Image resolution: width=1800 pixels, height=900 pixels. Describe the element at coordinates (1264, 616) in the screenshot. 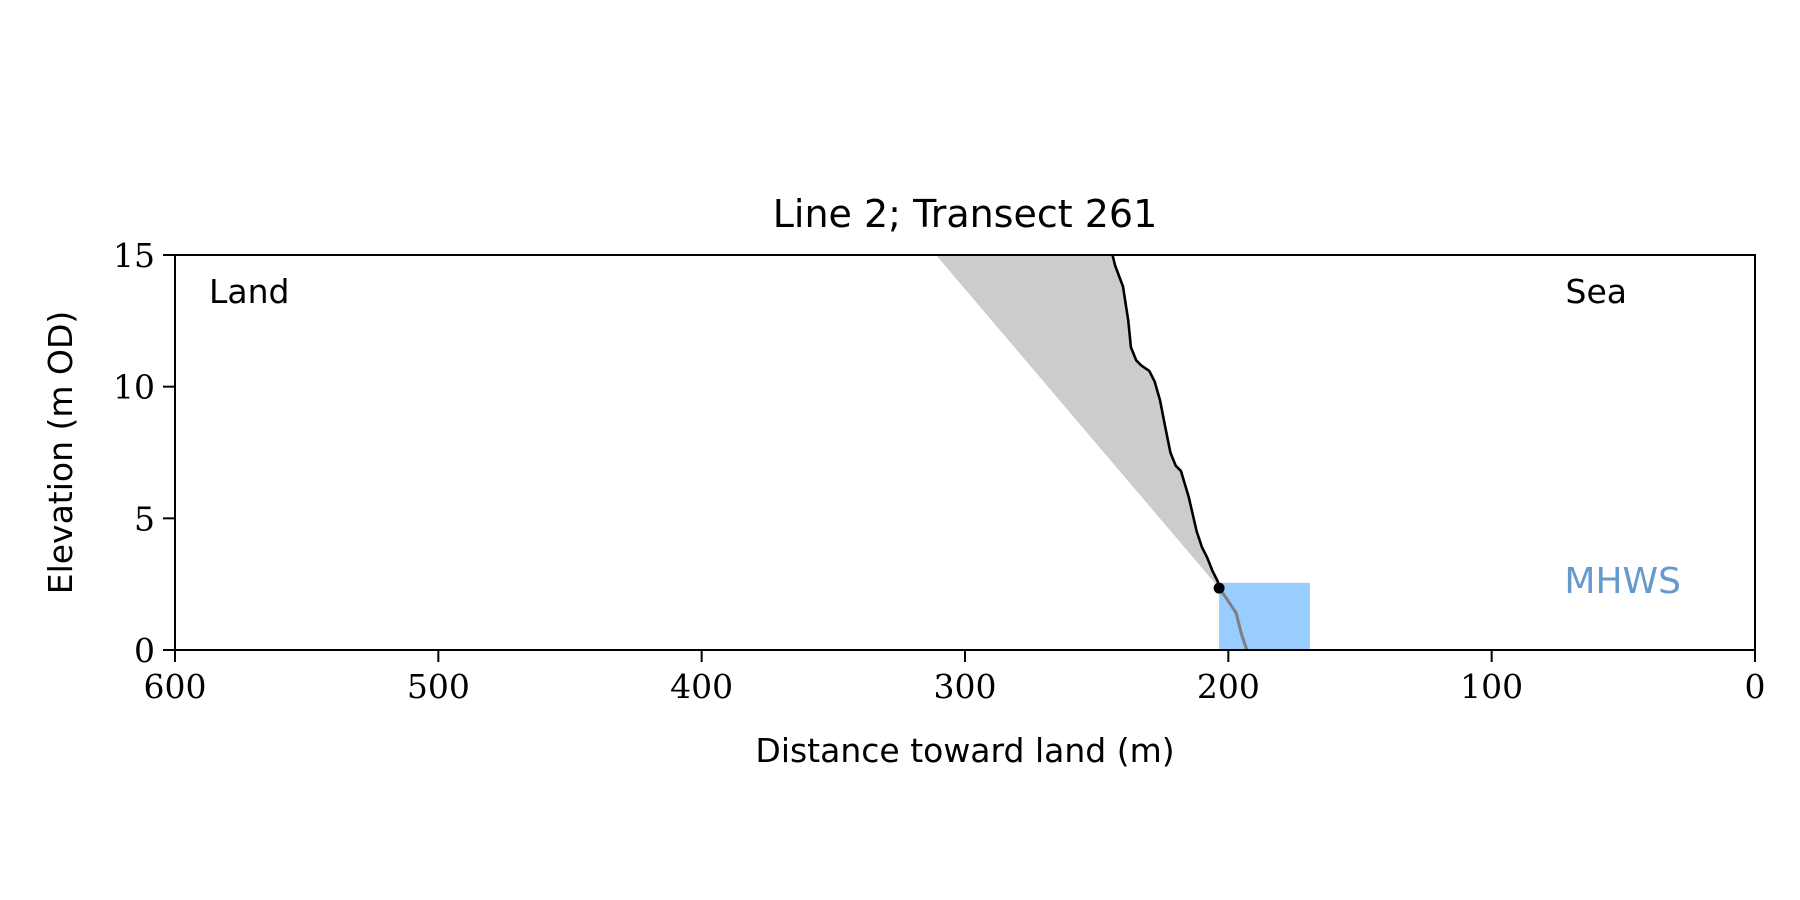

I see `mhws-water-area` at that location.